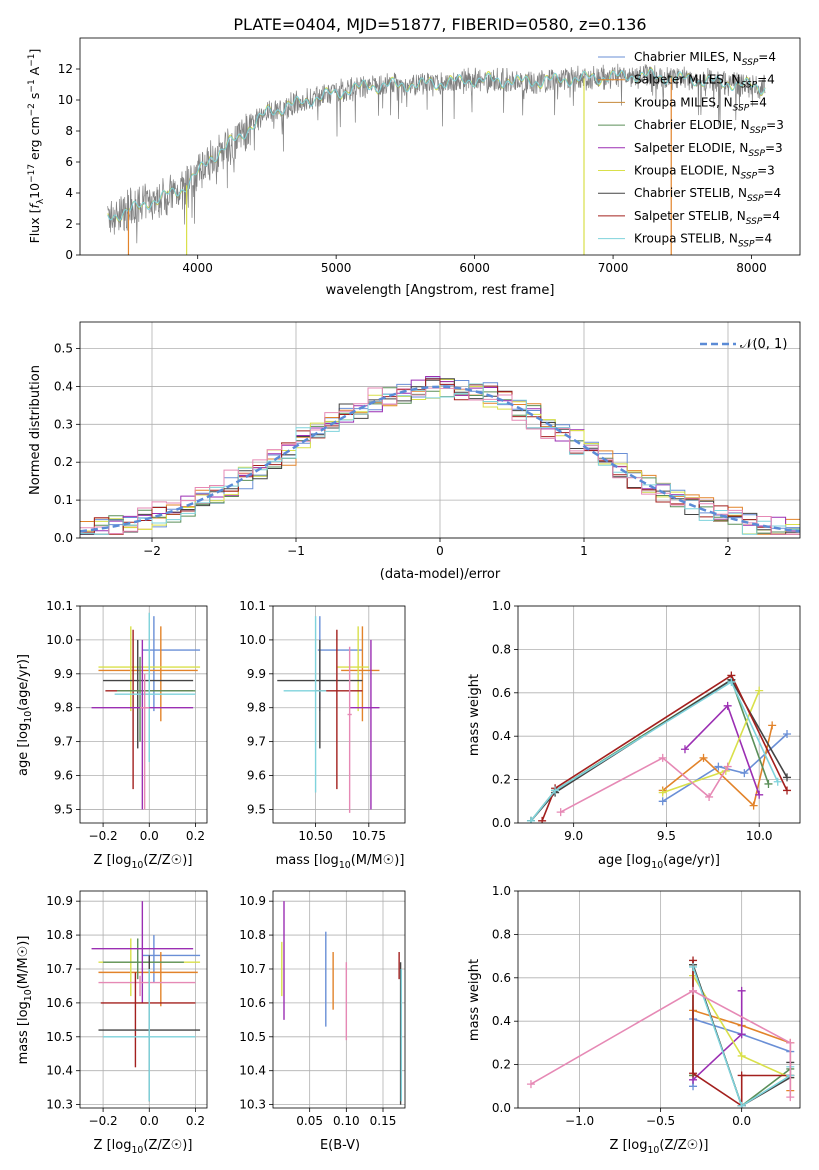 The height and width of the screenshot is (1170, 819). I want to click on x-axis-label: (data-model)/error, so click(440, 574).